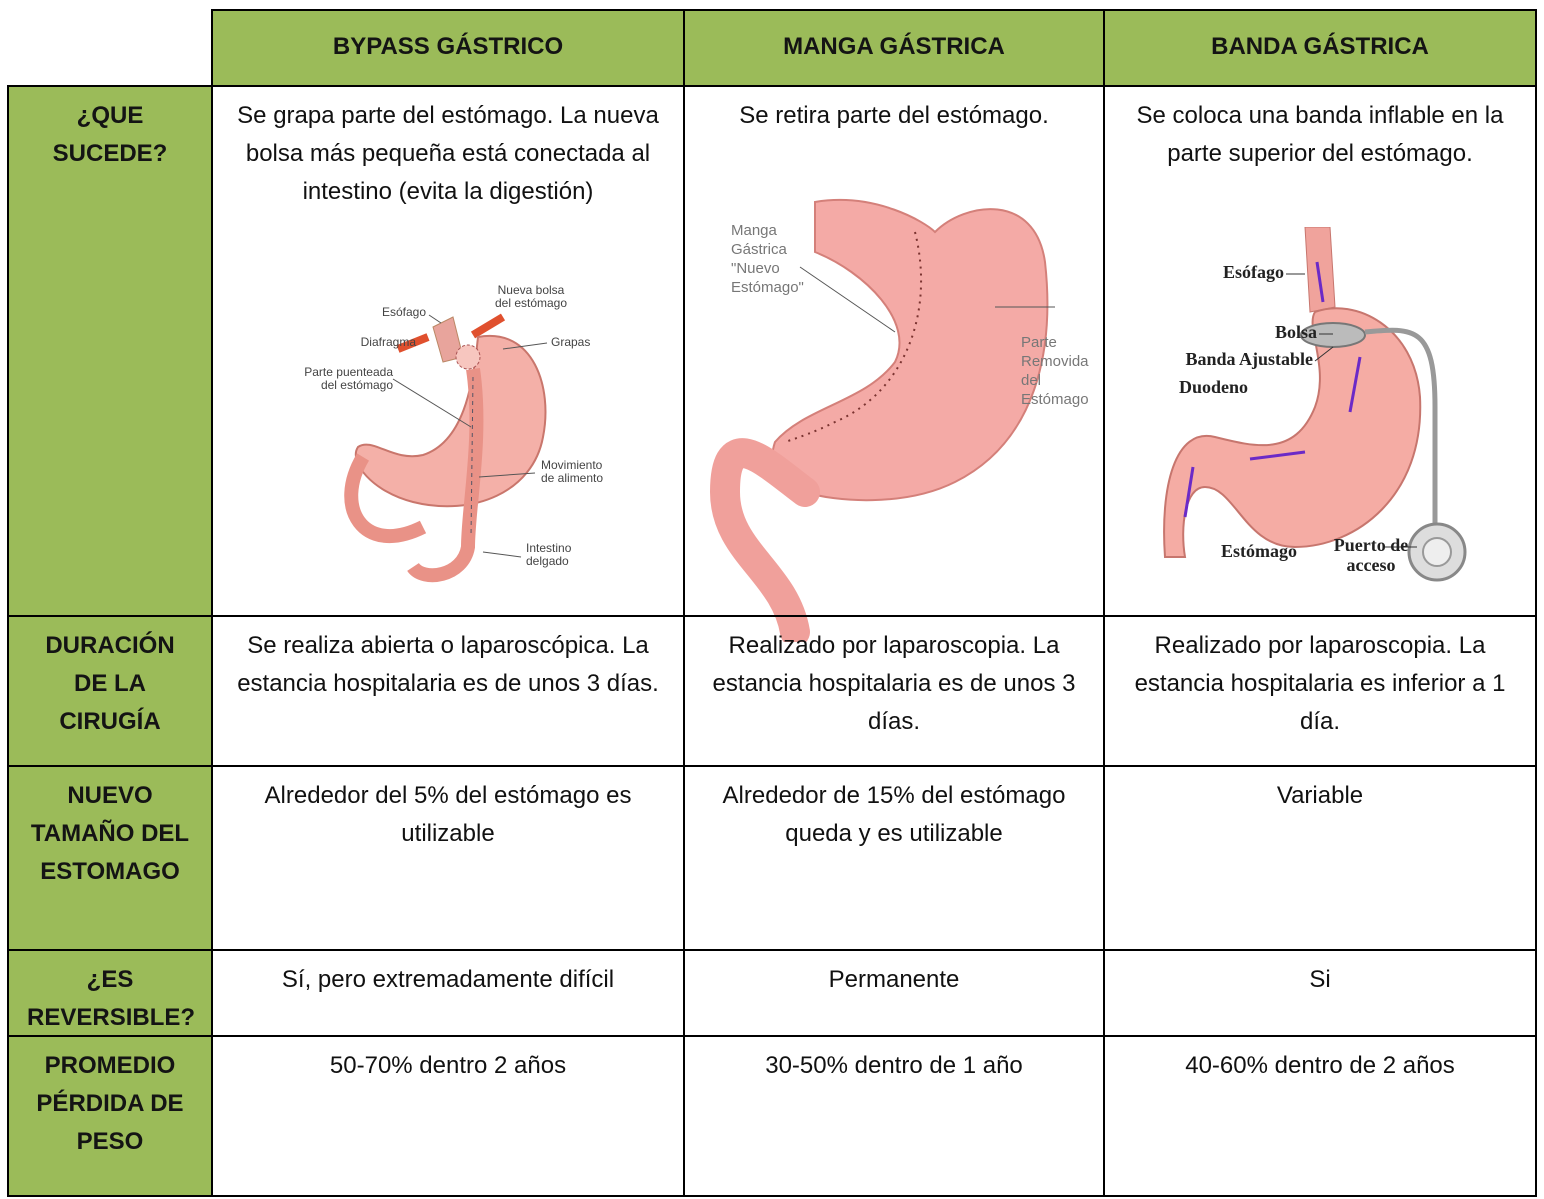 The image size is (1544, 1199). I want to click on figure-label: delgado, so click(547, 561).